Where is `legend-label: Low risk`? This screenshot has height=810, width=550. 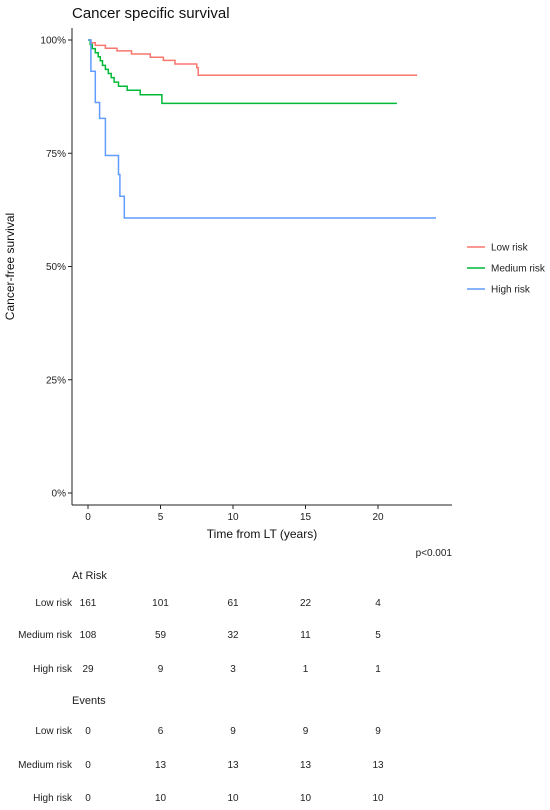 legend-label: Low risk is located at coordinates (510, 248).